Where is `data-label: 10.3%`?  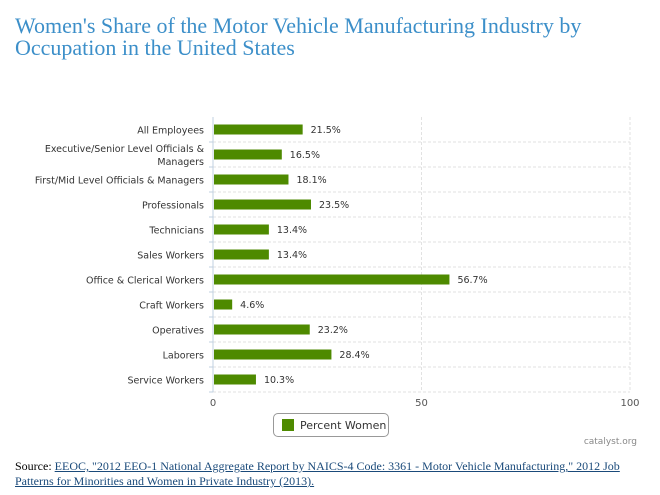 data-label: 10.3% is located at coordinates (279, 380).